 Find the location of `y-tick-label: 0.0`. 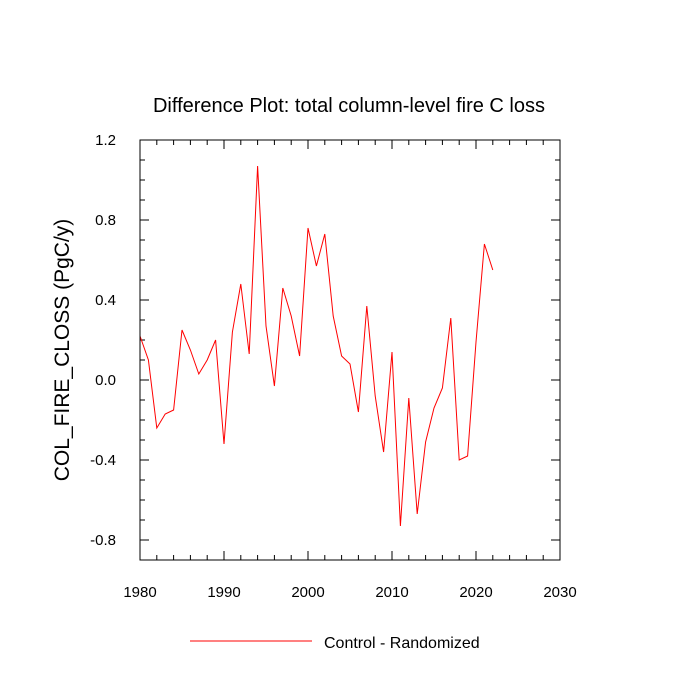

y-tick-label: 0.0 is located at coordinates (105, 380).